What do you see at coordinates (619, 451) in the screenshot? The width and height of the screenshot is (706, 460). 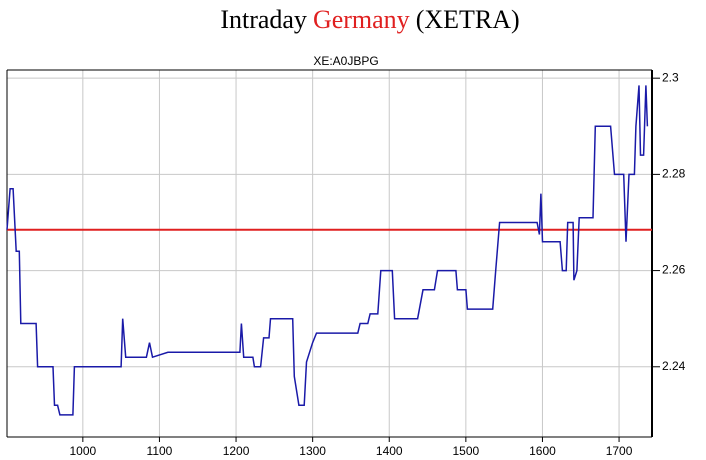 I see `x-tick-label: 1700` at bounding box center [619, 451].